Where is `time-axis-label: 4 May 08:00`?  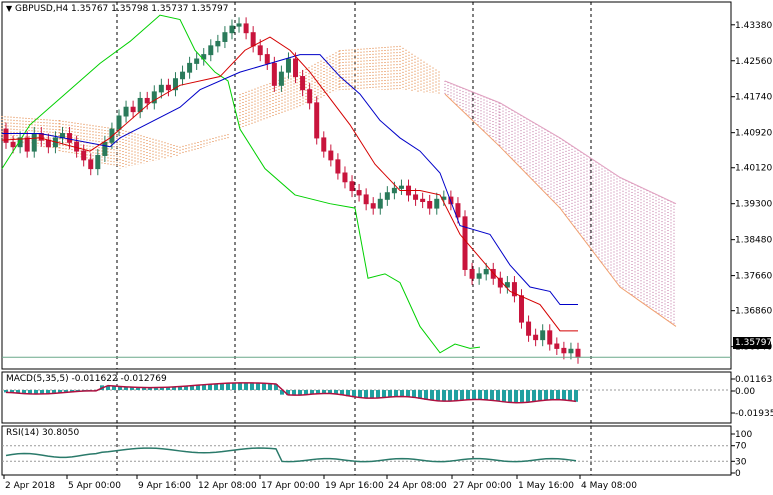
time-axis-label: 4 May 08:00 is located at coordinates (609, 486).